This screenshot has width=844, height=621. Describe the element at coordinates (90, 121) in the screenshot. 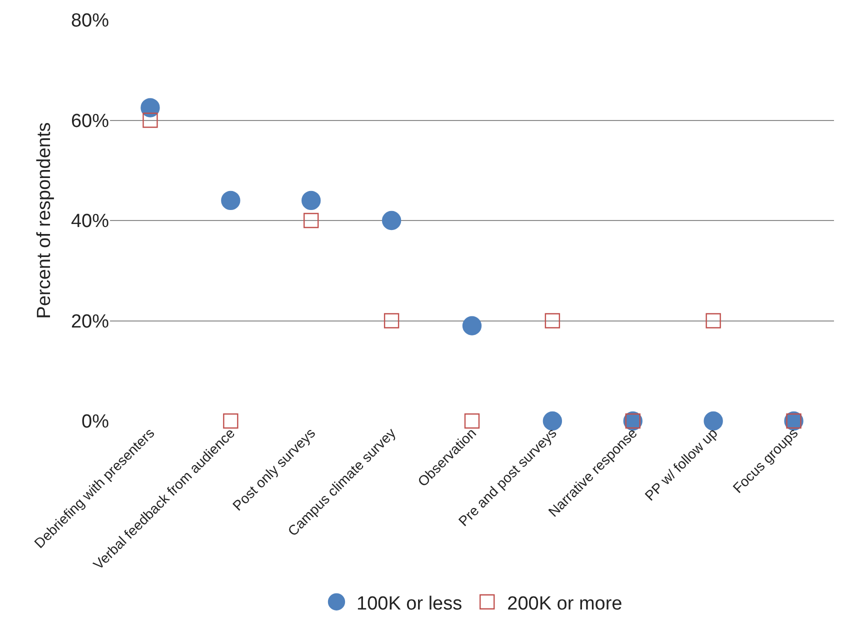

I see `y-tick-label: 60%` at that location.